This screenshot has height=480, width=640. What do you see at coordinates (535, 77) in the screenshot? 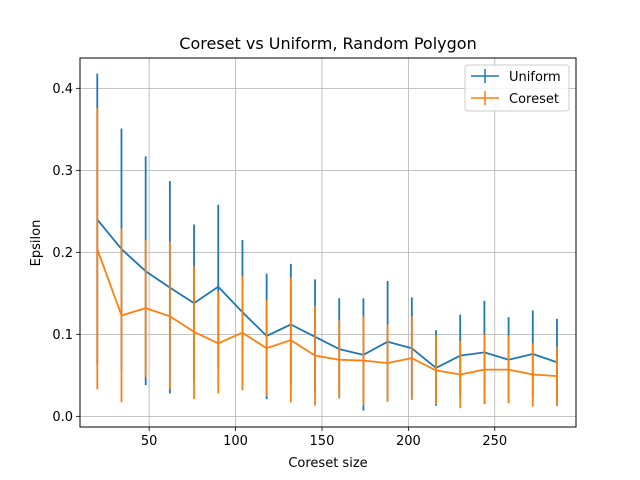
I see `legend-label-uniform: Uniform` at bounding box center [535, 77].